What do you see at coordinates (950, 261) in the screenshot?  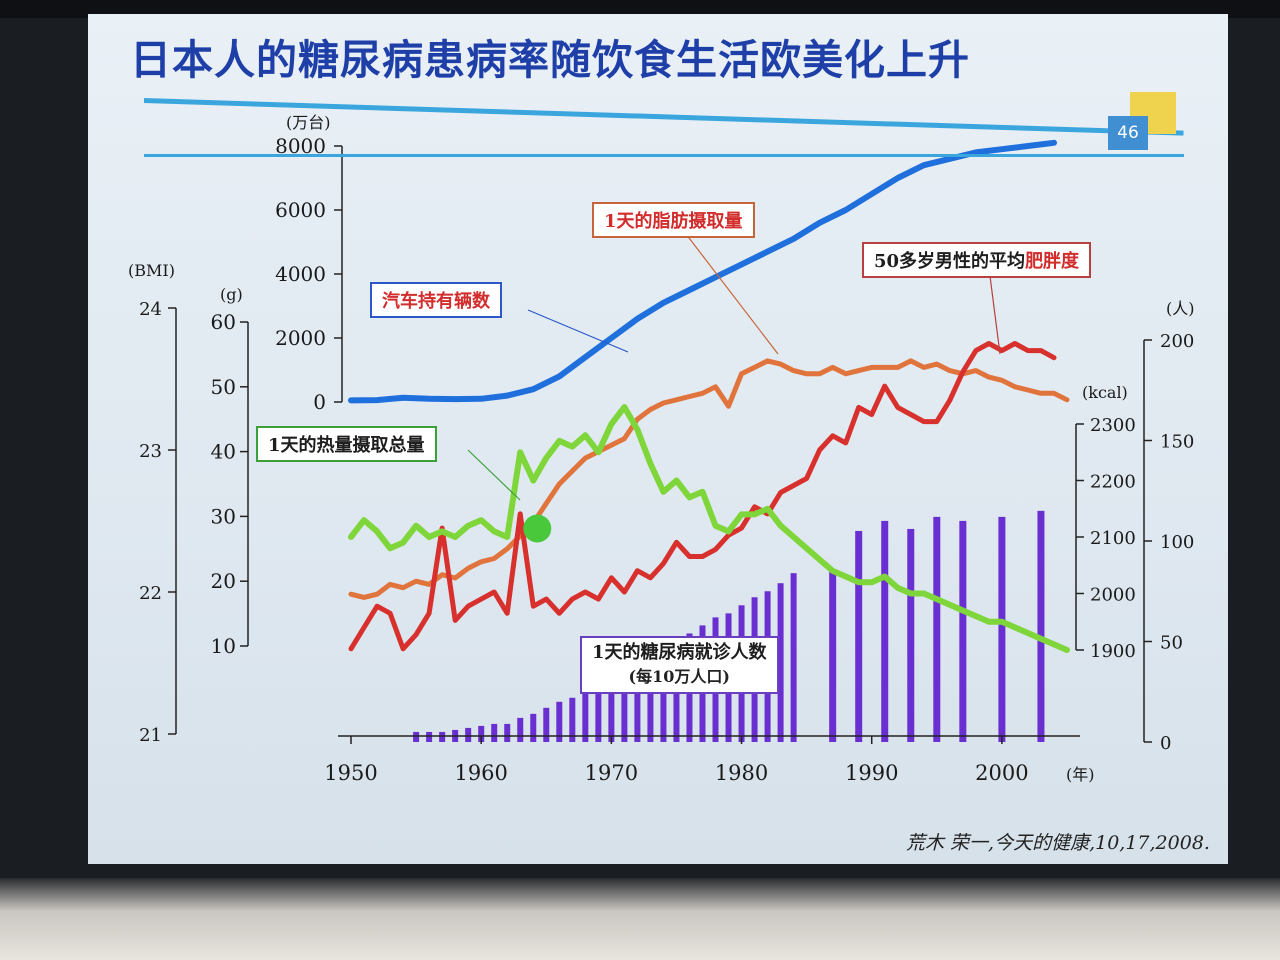 I see `label-bmi-prefix: 50多岁男性的平均` at bounding box center [950, 261].